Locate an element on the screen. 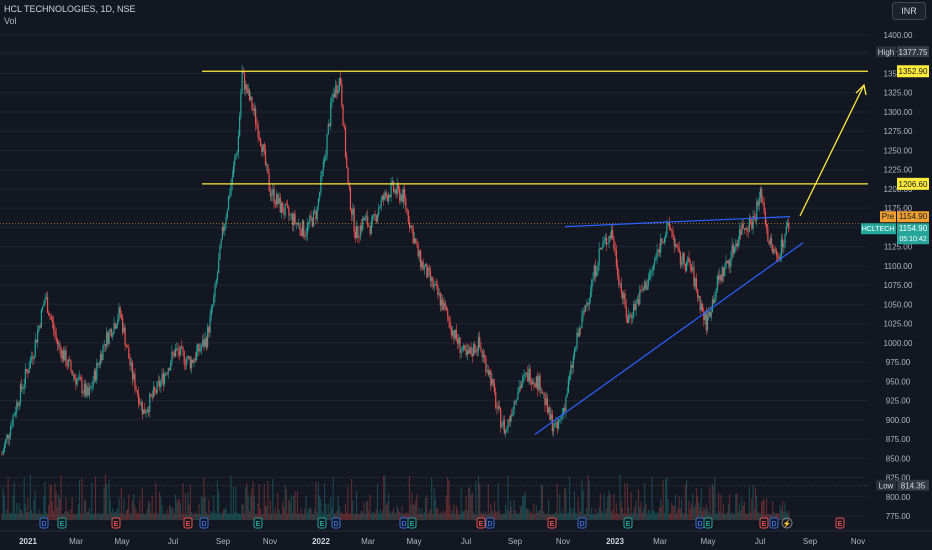 The image size is (932, 550). projection-arrow-line is located at coordinates (832, 150).